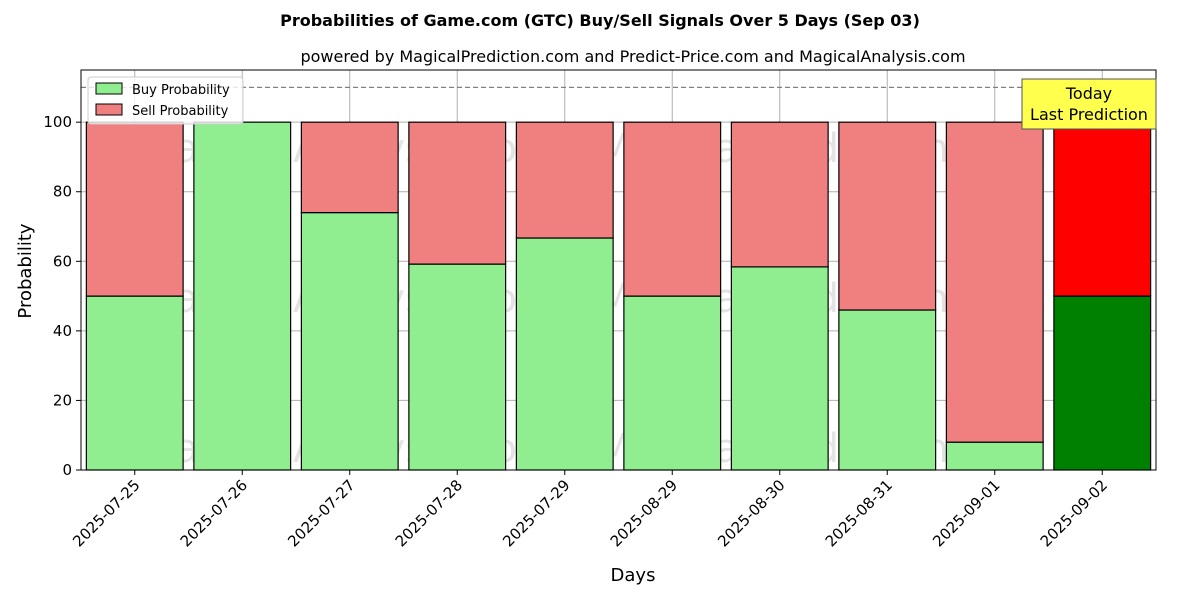  Describe the element at coordinates (181, 90) in the screenshot. I see `legend-label-buy: Buy Probability` at that location.